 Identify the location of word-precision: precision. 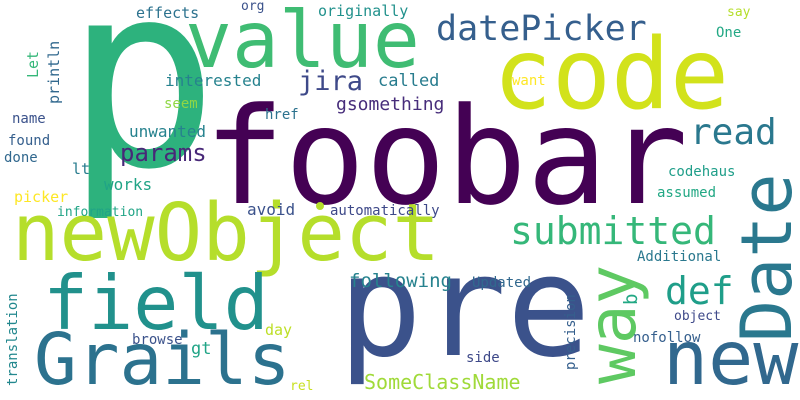
(571, 332).